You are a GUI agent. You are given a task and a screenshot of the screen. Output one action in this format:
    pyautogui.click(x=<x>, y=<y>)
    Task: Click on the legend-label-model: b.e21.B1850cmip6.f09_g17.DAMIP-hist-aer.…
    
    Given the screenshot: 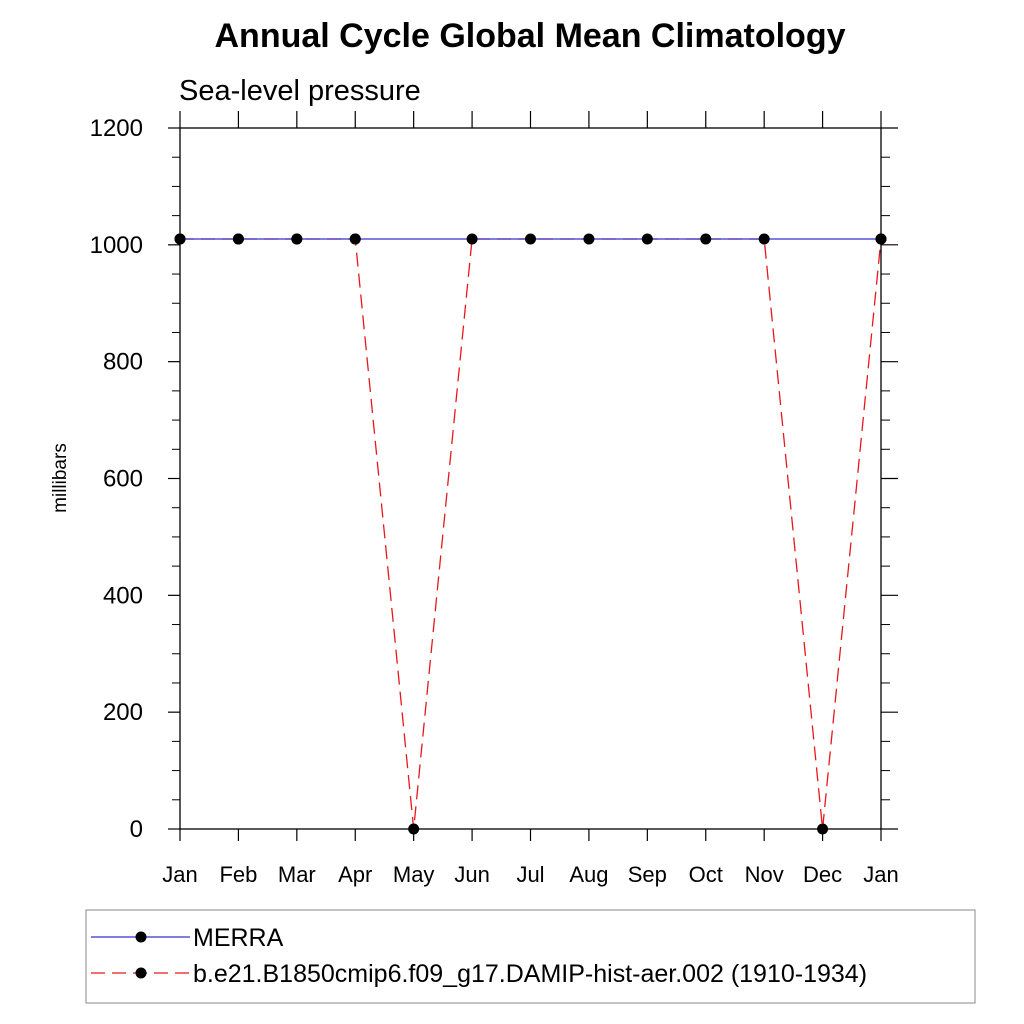 What is the action you would take?
    pyautogui.click(x=530, y=974)
    